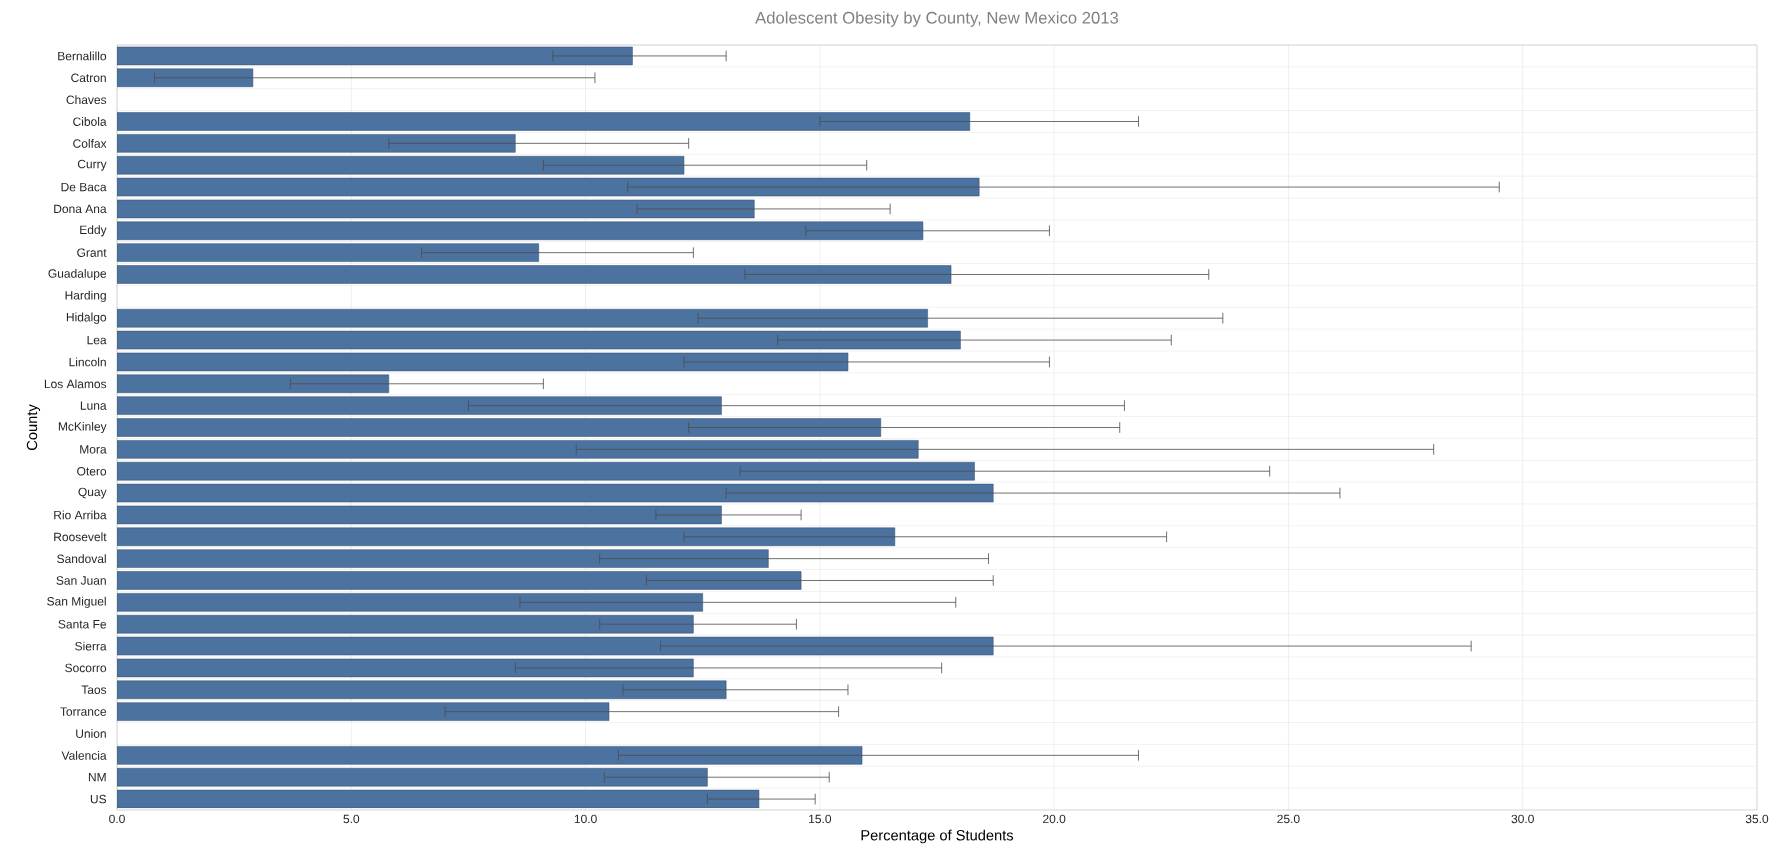 Image resolution: width=1779 pixels, height=857 pixels. Describe the element at coordinates (76, 602) in the screenshot. I see `y-tick-label: San Miguel` at that location.